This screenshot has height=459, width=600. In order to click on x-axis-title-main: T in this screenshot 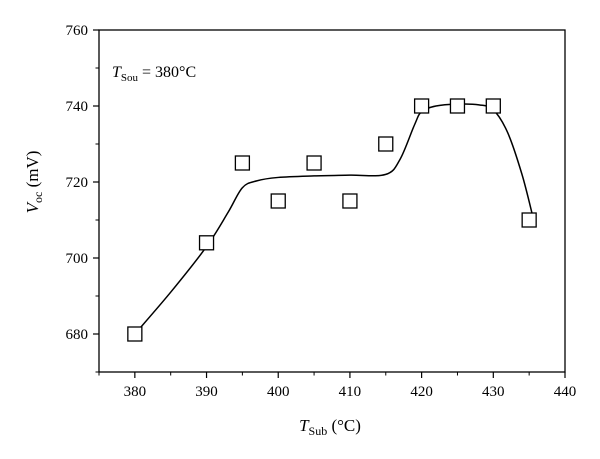, I will do `click(304, 425)`.